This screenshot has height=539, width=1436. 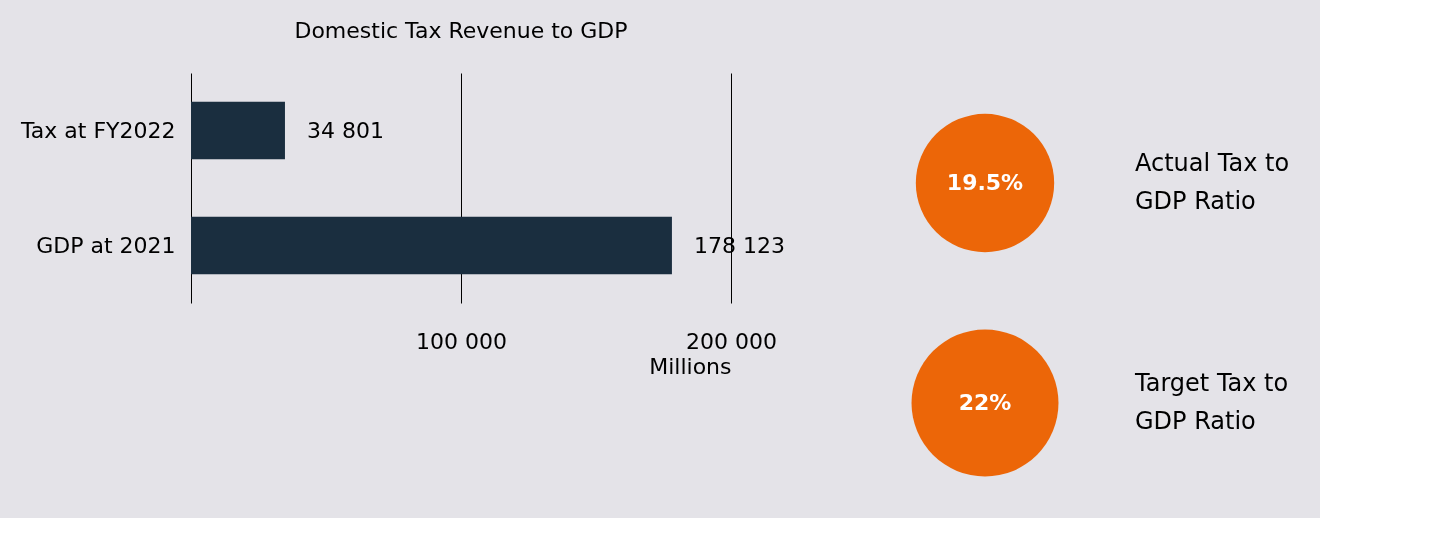 What do you see at coordinates (98, 130) in the screenshot?
I see `y-tick-label: Tax at FY2022` at bounding box center [98, 130].